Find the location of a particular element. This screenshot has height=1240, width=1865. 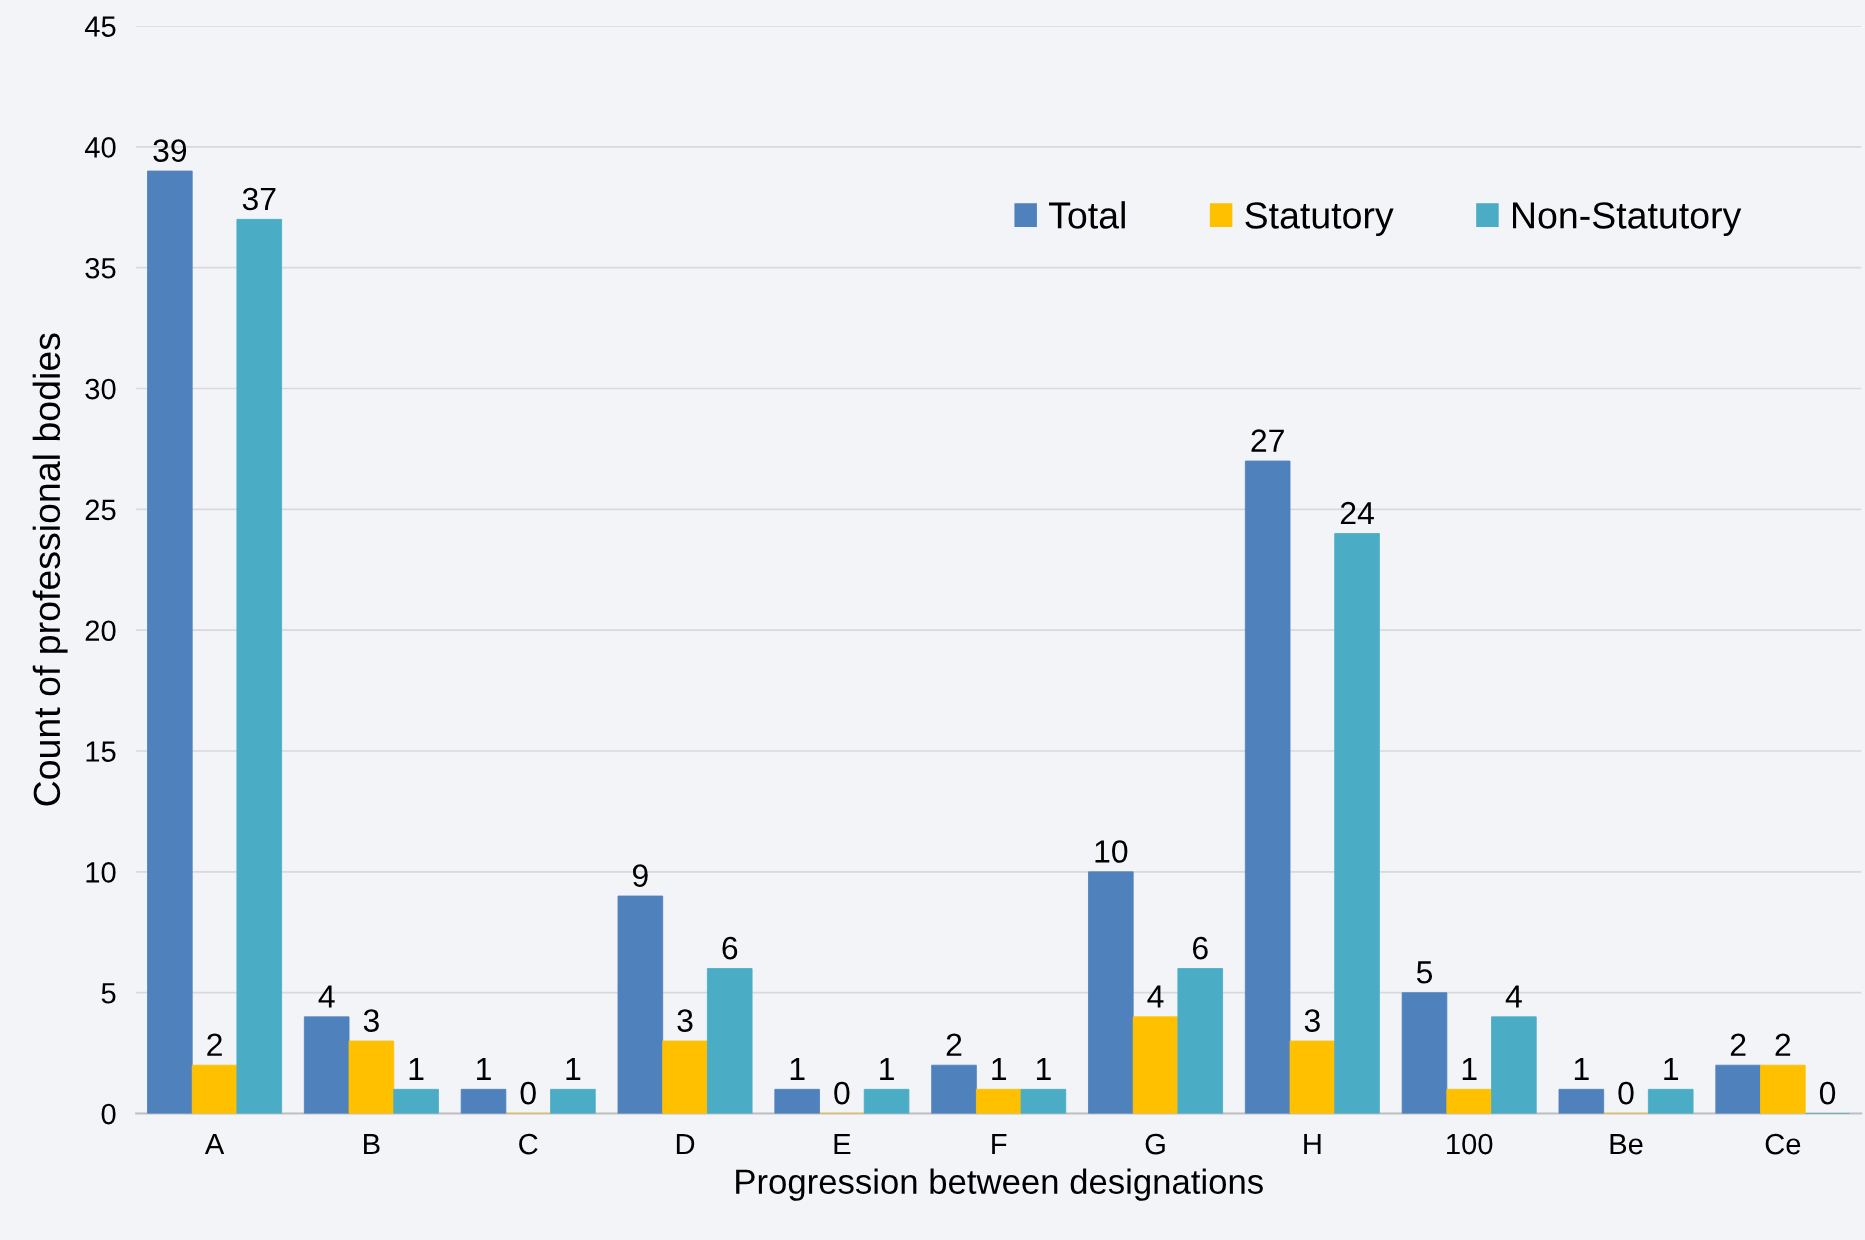

y-axis-title: Count of professional bodies is located at coordinates (50, 569).